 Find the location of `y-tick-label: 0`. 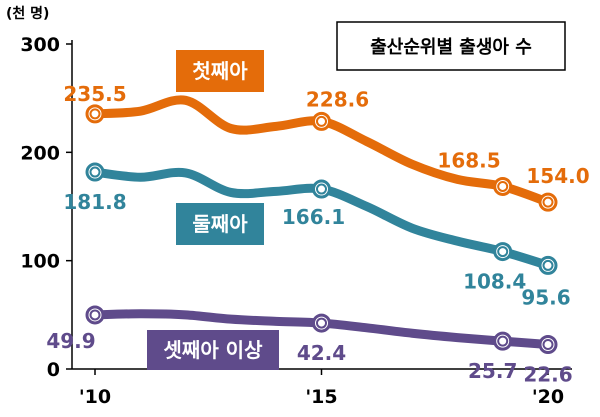

y-tick-label: 0 is located at coordinates (53, 370).